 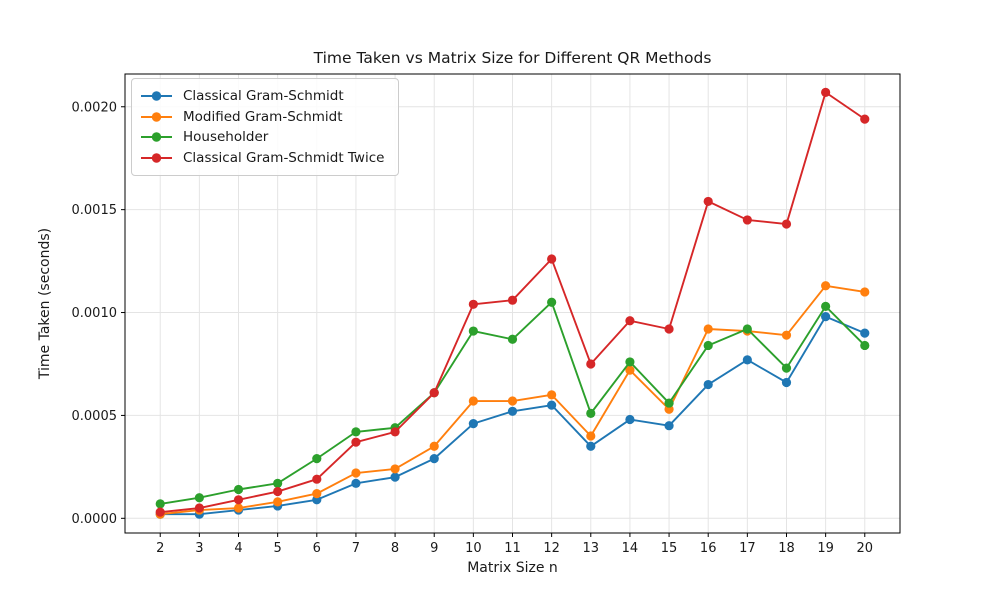 What do you see at coordinates (95, 519) in the screenshot?
I see `y-tick-label: 0.0000` at bounding box center [95, 519].